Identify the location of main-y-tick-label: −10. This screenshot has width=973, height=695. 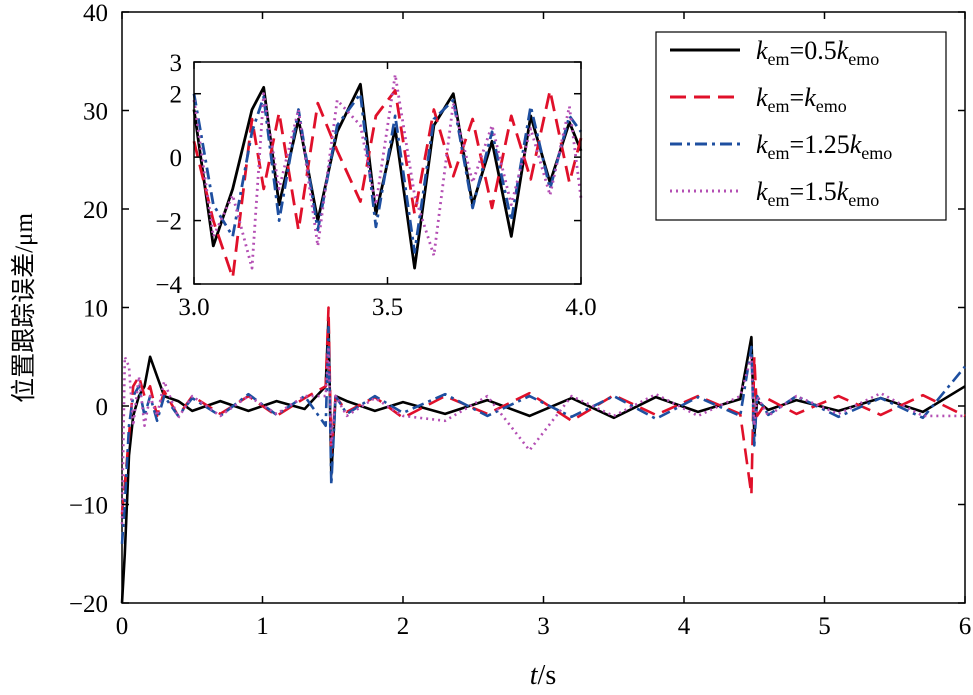
(88, 505).